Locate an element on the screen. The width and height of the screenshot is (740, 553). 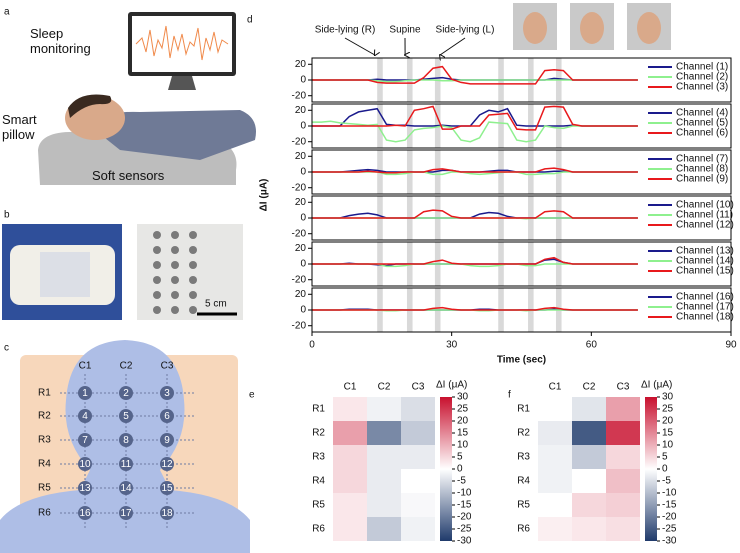
sensor-number: 14 is located at coordinates (126, 488).